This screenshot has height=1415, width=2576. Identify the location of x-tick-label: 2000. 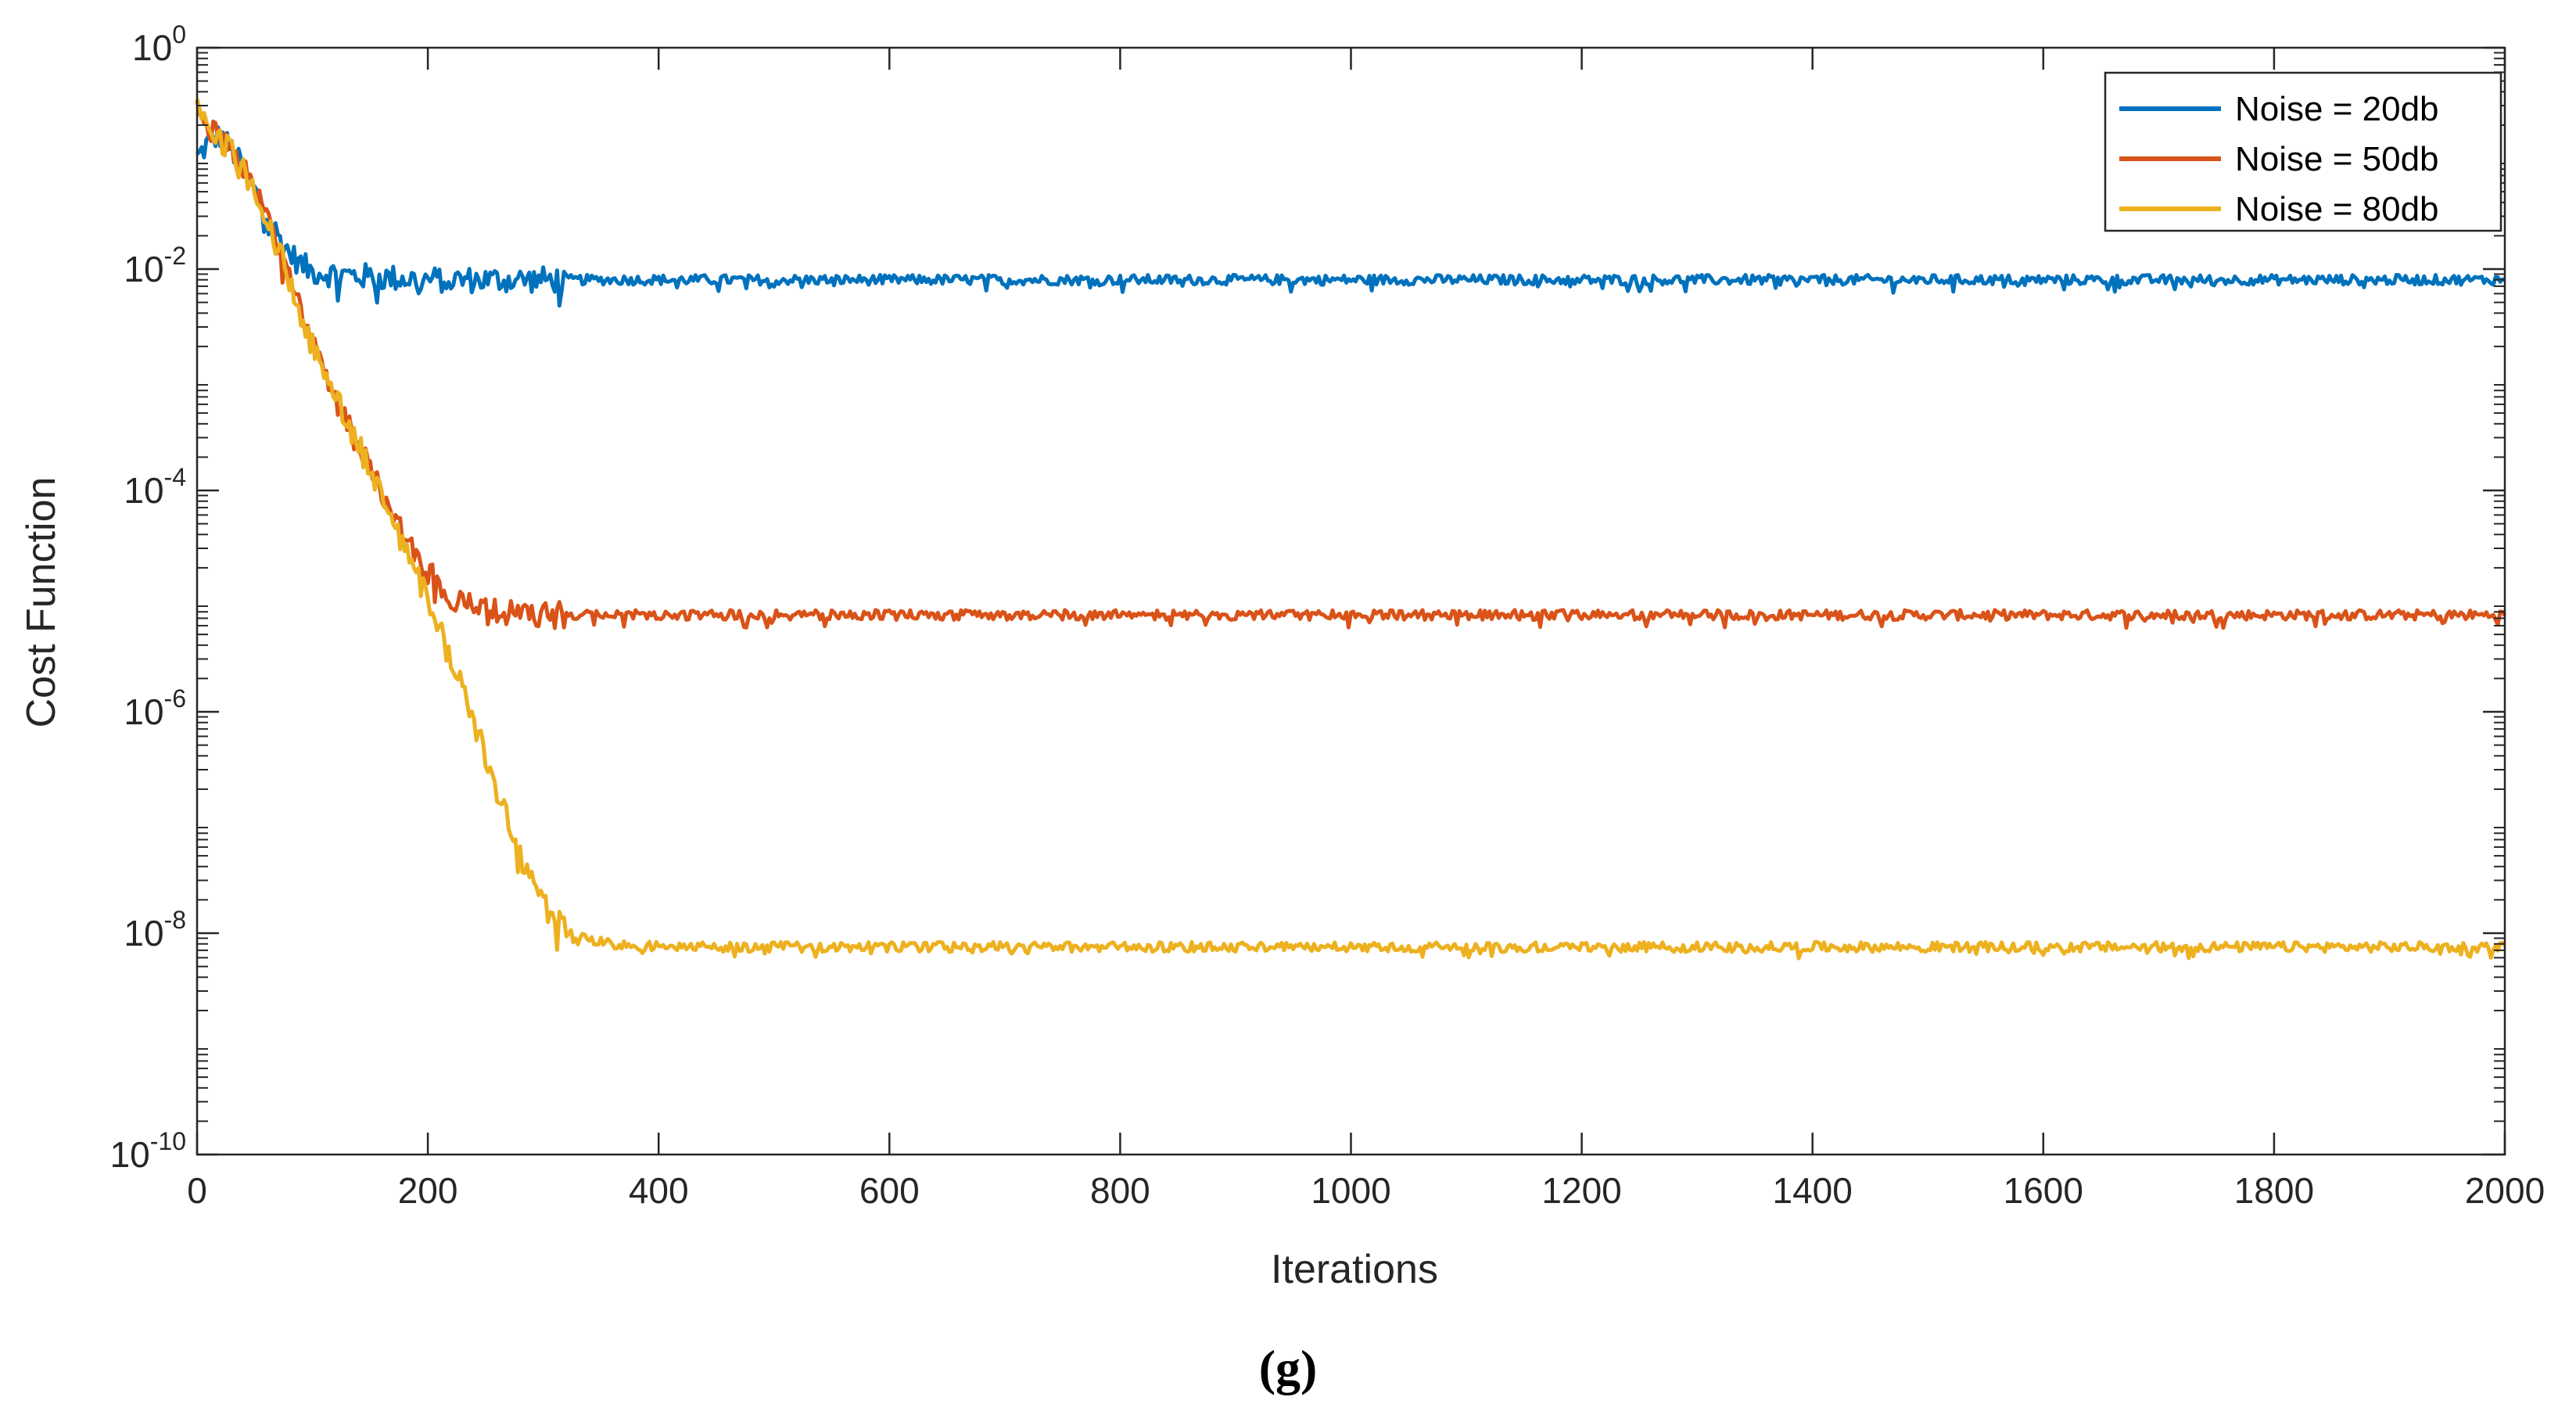
(2505, 1190).